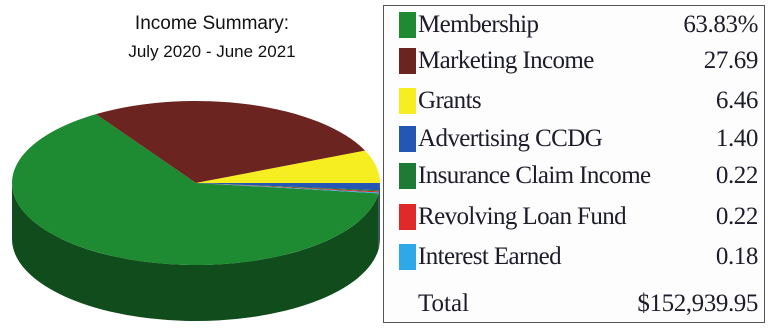 This screenshot has width=771, height=331. I want to click on legend-total-row: Total $152,939.95, so click(574, 304).